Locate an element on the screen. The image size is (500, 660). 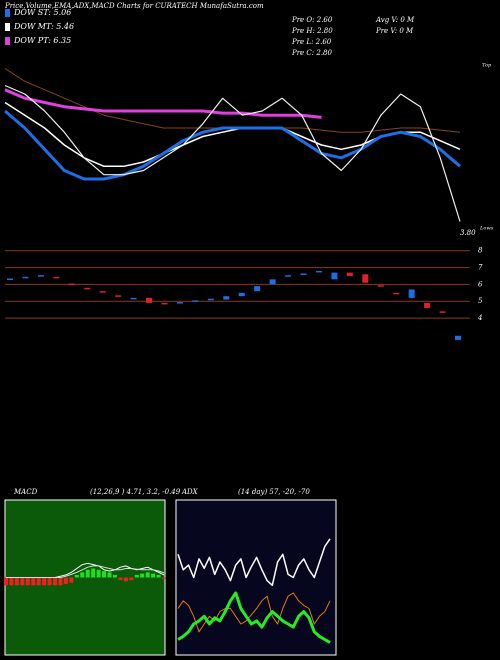
panel is located at coordinates (256, 577).